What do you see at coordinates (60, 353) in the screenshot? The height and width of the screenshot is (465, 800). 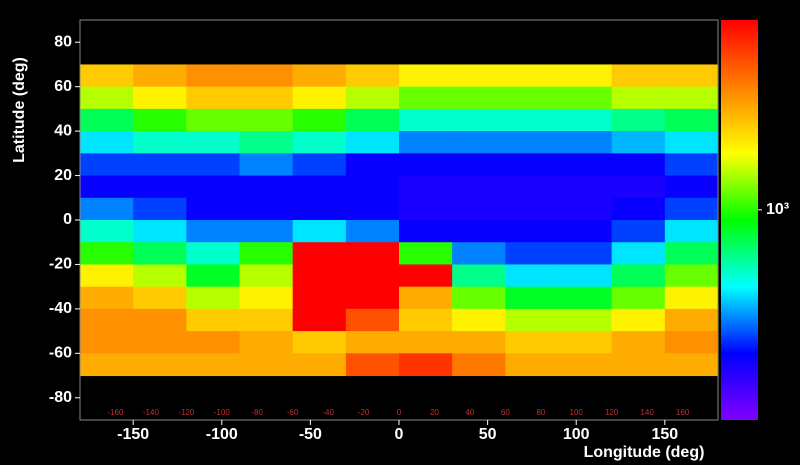 I see `y-tick-label: -60` at bounding box center [60, 353].